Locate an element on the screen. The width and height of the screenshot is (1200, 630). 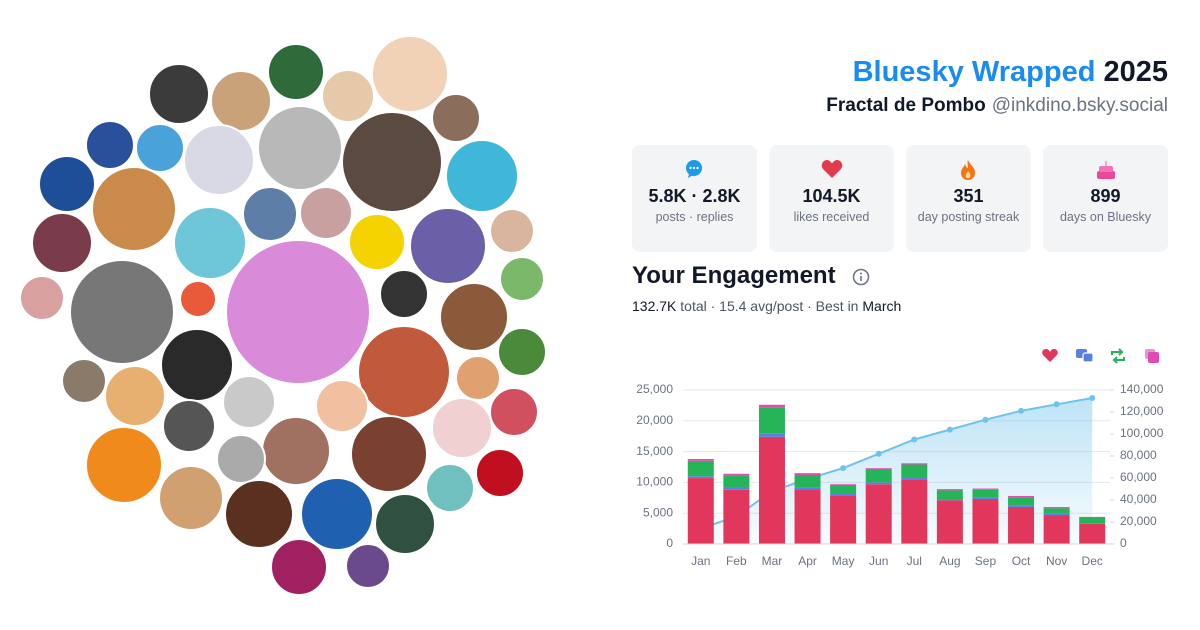
stat-card: 899 days on Bluesky is located at coordinates (1105, 198).